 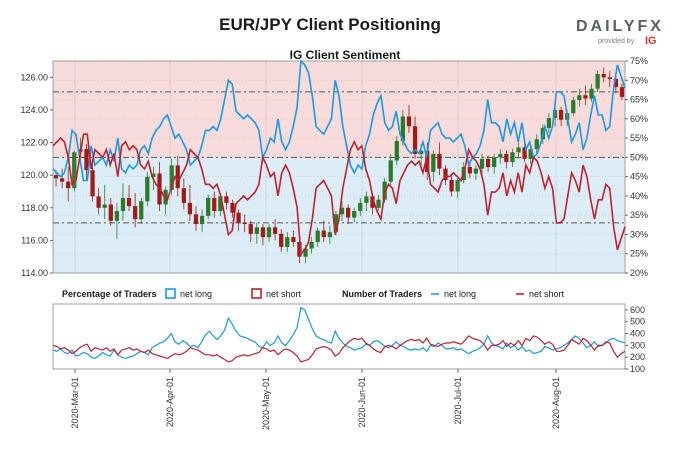 What do you see at coordinates (34, 240) in the screenshot?
I see `left-tick-label: 116.00` at bounding box center [34, 240].